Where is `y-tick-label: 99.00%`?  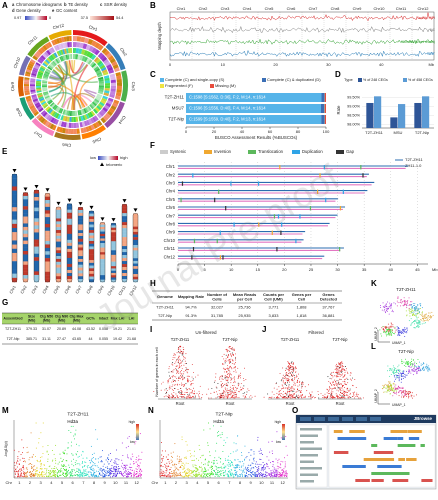 y-tick-label: 99.00% is located at coordinates (354, 106).